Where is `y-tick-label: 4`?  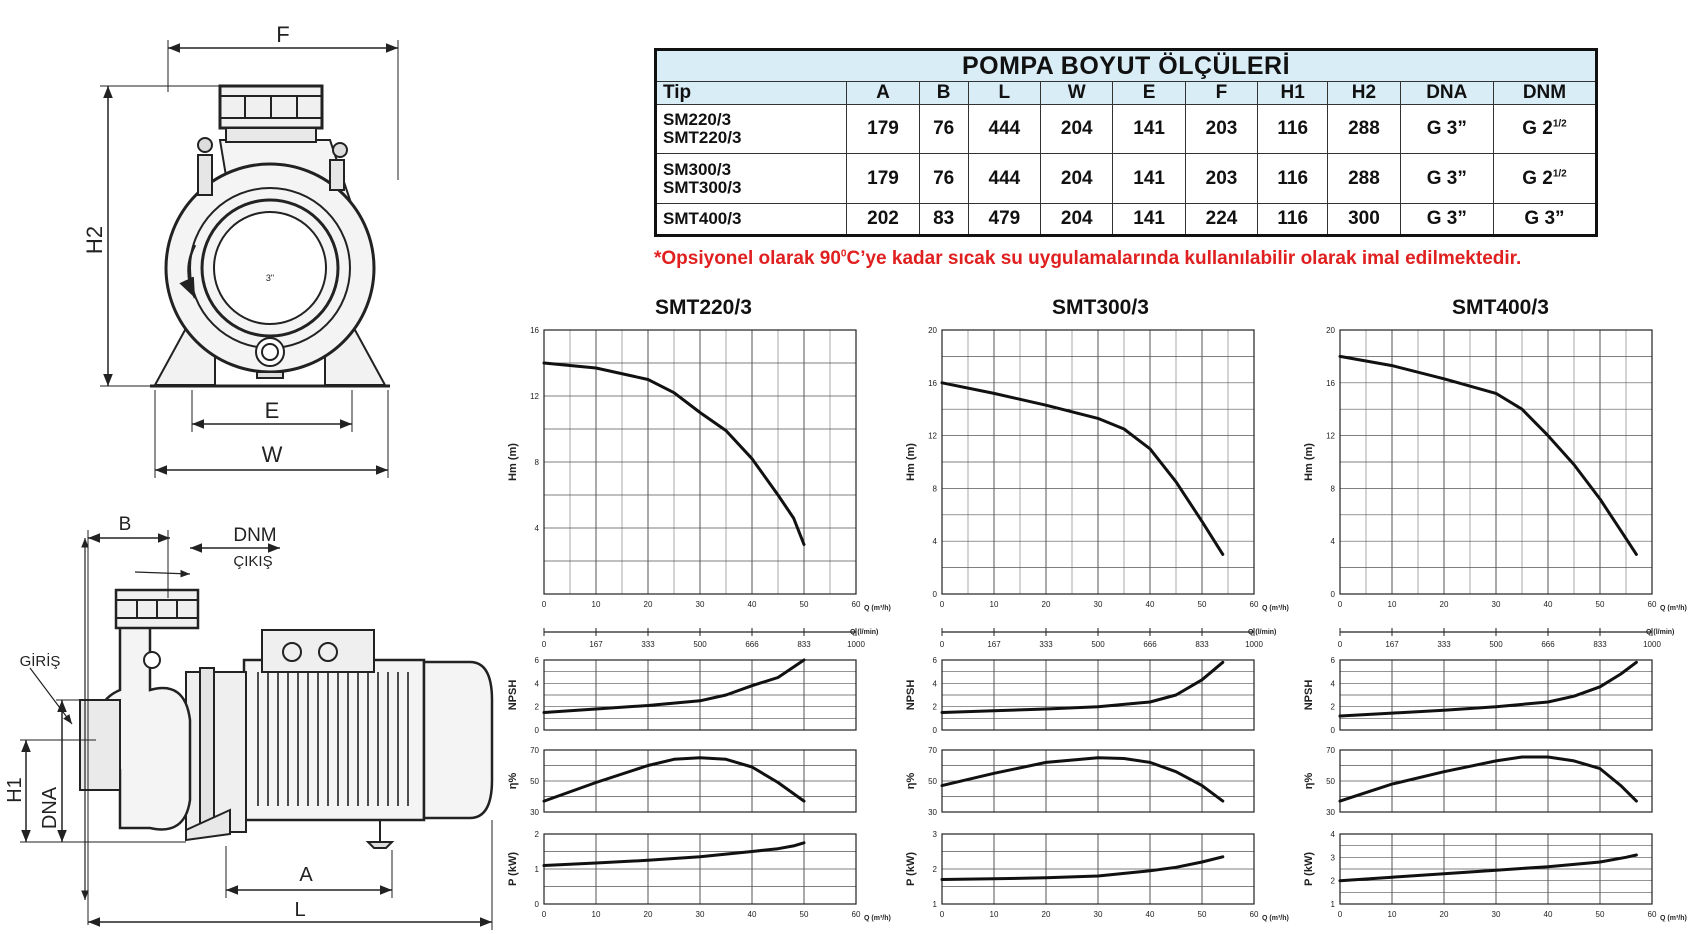 y-tick-label: 4 is located at coordinates (537, 683).